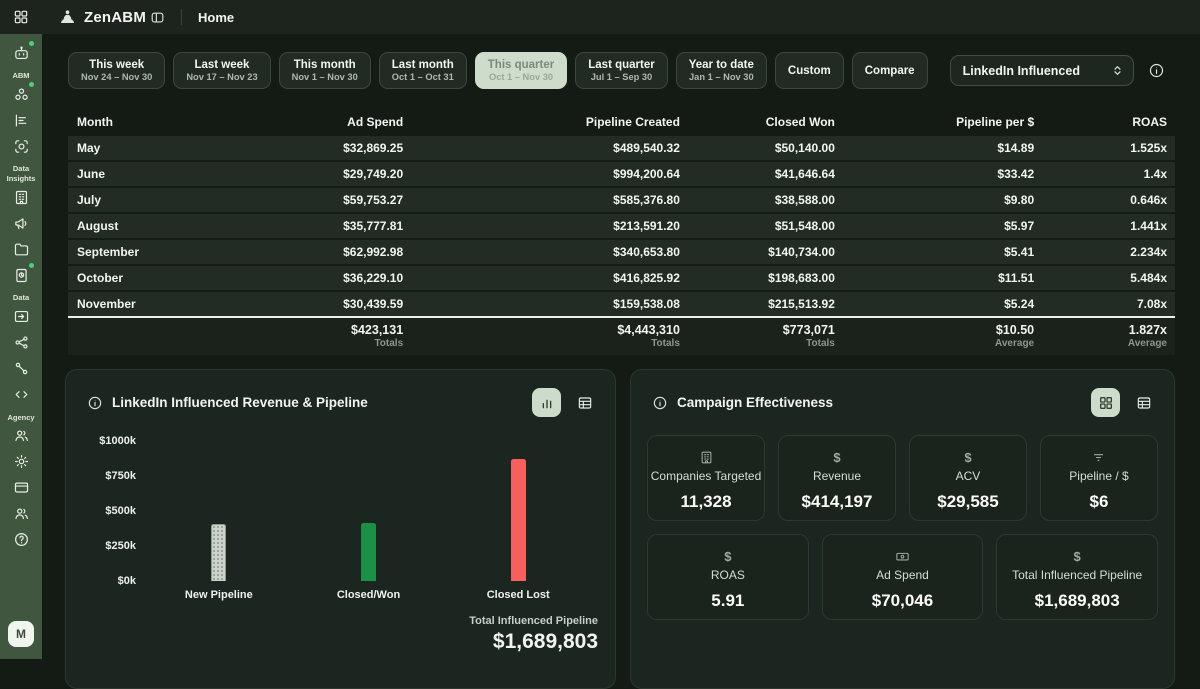 This screenshot has height=689, width=1200. I want to click on team-icon, so click(21, 435).